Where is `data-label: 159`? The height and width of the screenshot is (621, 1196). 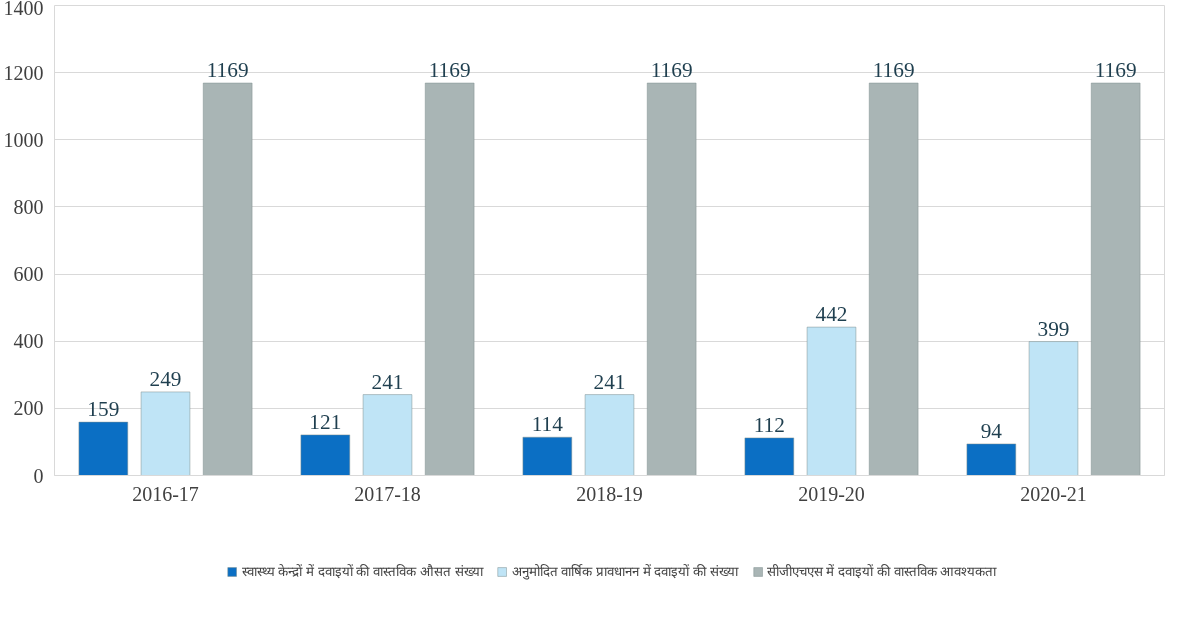 data-label: 159 is located at coordinates (103, 409).